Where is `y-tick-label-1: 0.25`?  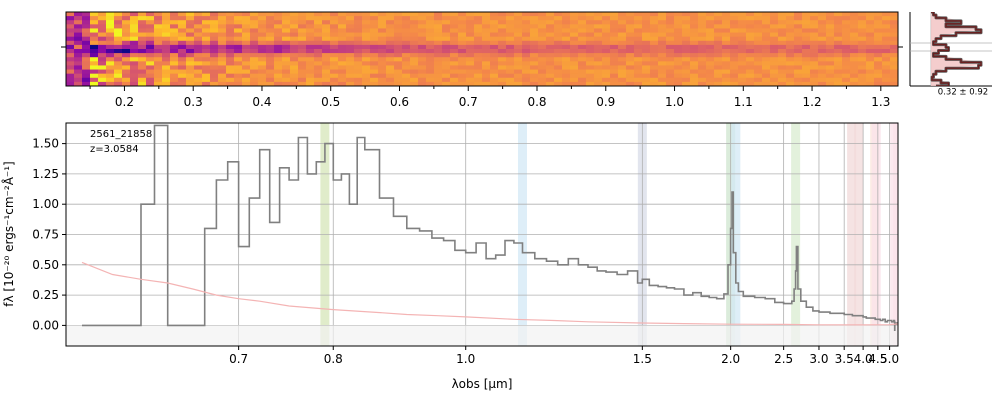
y-tick-label-1: 0.25 is located at coordinates (45, 295).